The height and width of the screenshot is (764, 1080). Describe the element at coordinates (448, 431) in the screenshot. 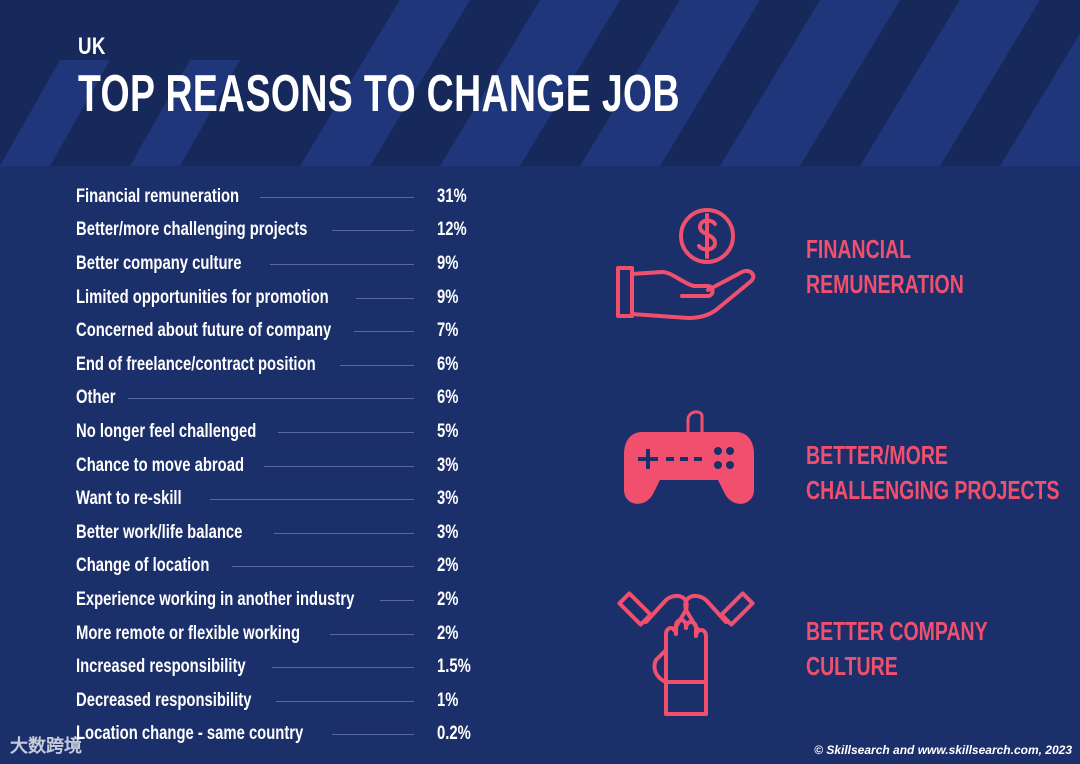

I see `reason-value: 5%` at that location.